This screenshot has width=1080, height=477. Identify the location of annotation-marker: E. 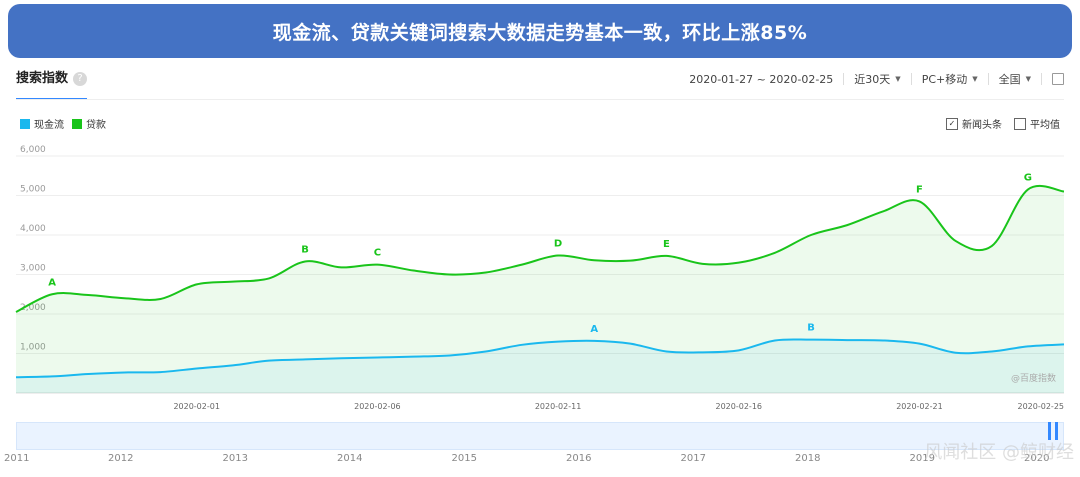
(666, 244).